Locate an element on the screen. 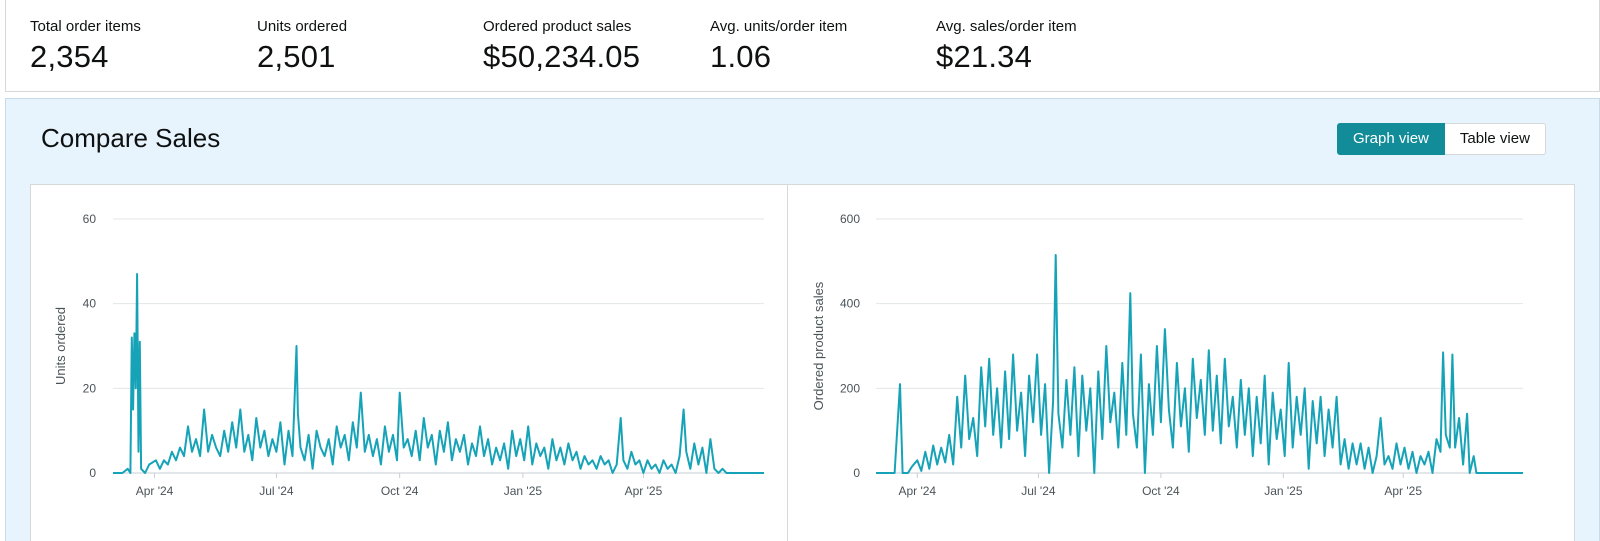 The image size is (1600, 541). y-tick-label: 60 is located at coordinates (90, 219).